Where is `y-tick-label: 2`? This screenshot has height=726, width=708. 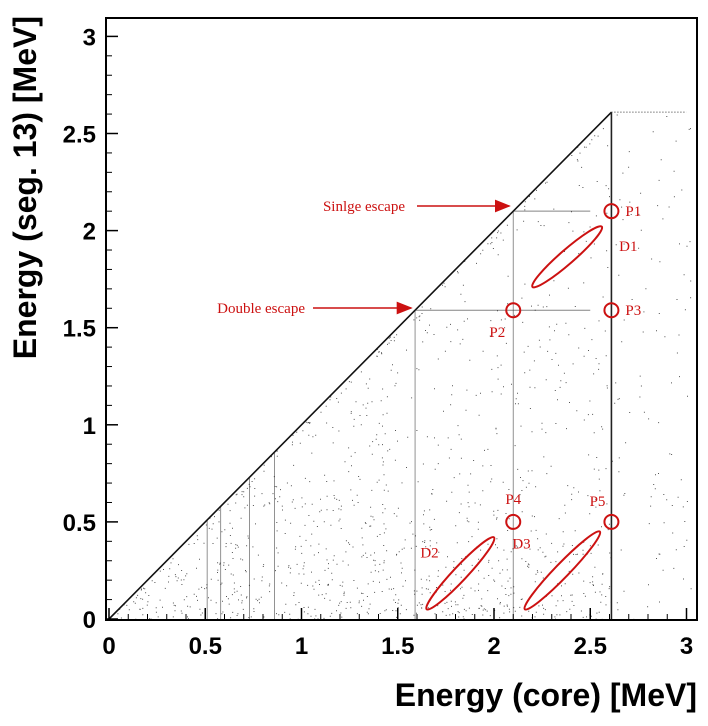
y-tick-label: 2 is located at coordinates (89, 232).